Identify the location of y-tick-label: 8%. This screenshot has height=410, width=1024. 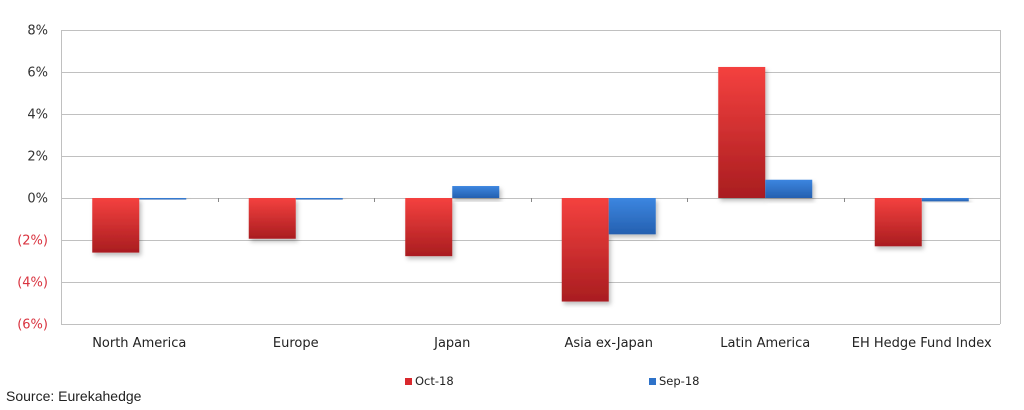
(37, 30).